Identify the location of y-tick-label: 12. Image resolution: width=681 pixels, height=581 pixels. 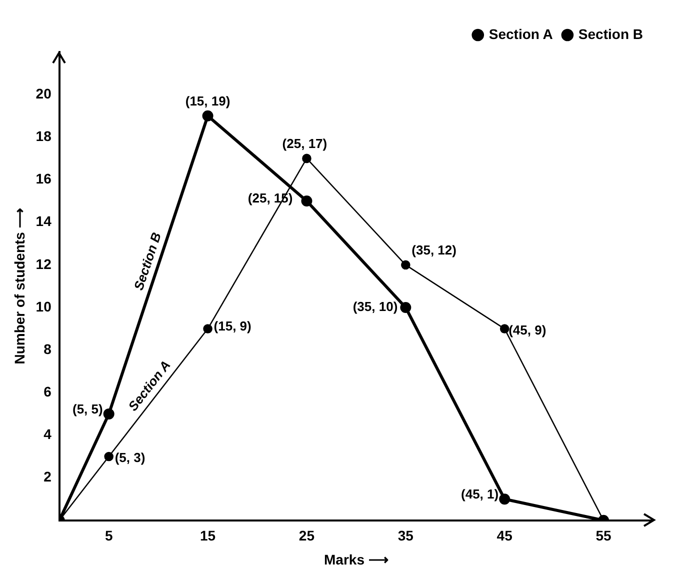
(44, 264).